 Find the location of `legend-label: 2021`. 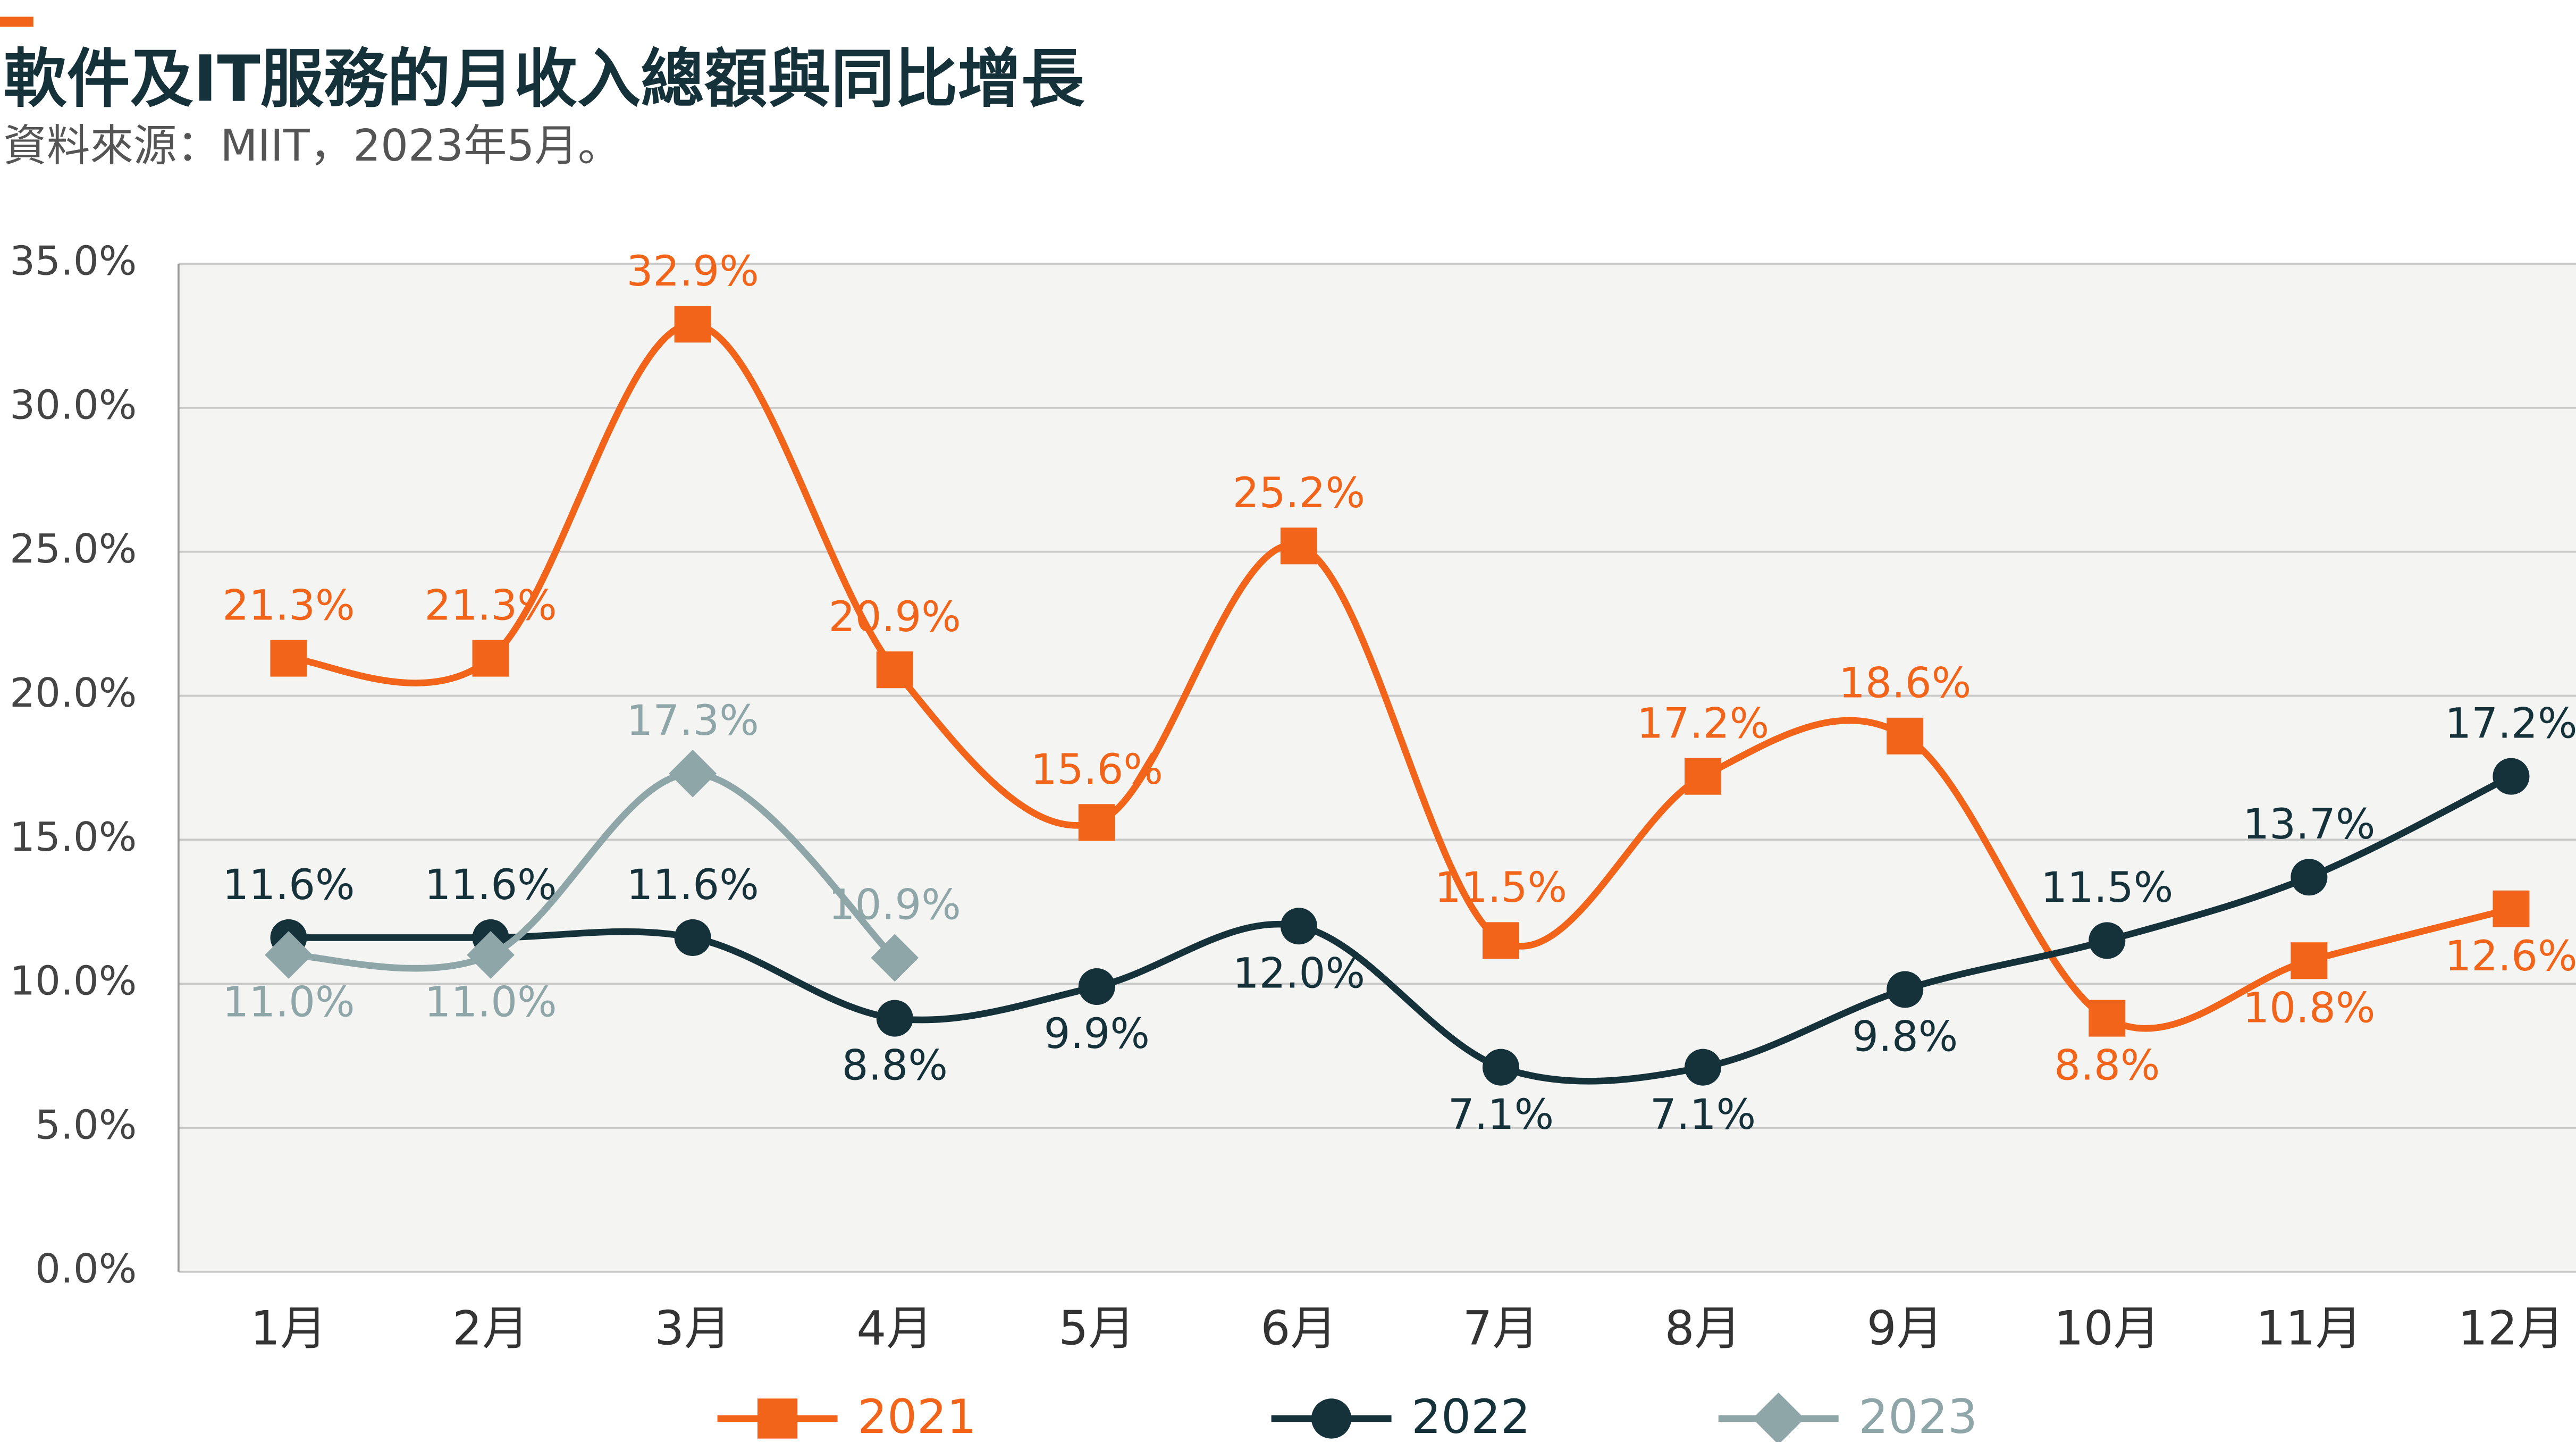

legend-label: 2021 is located at coordinates (916, 1416).